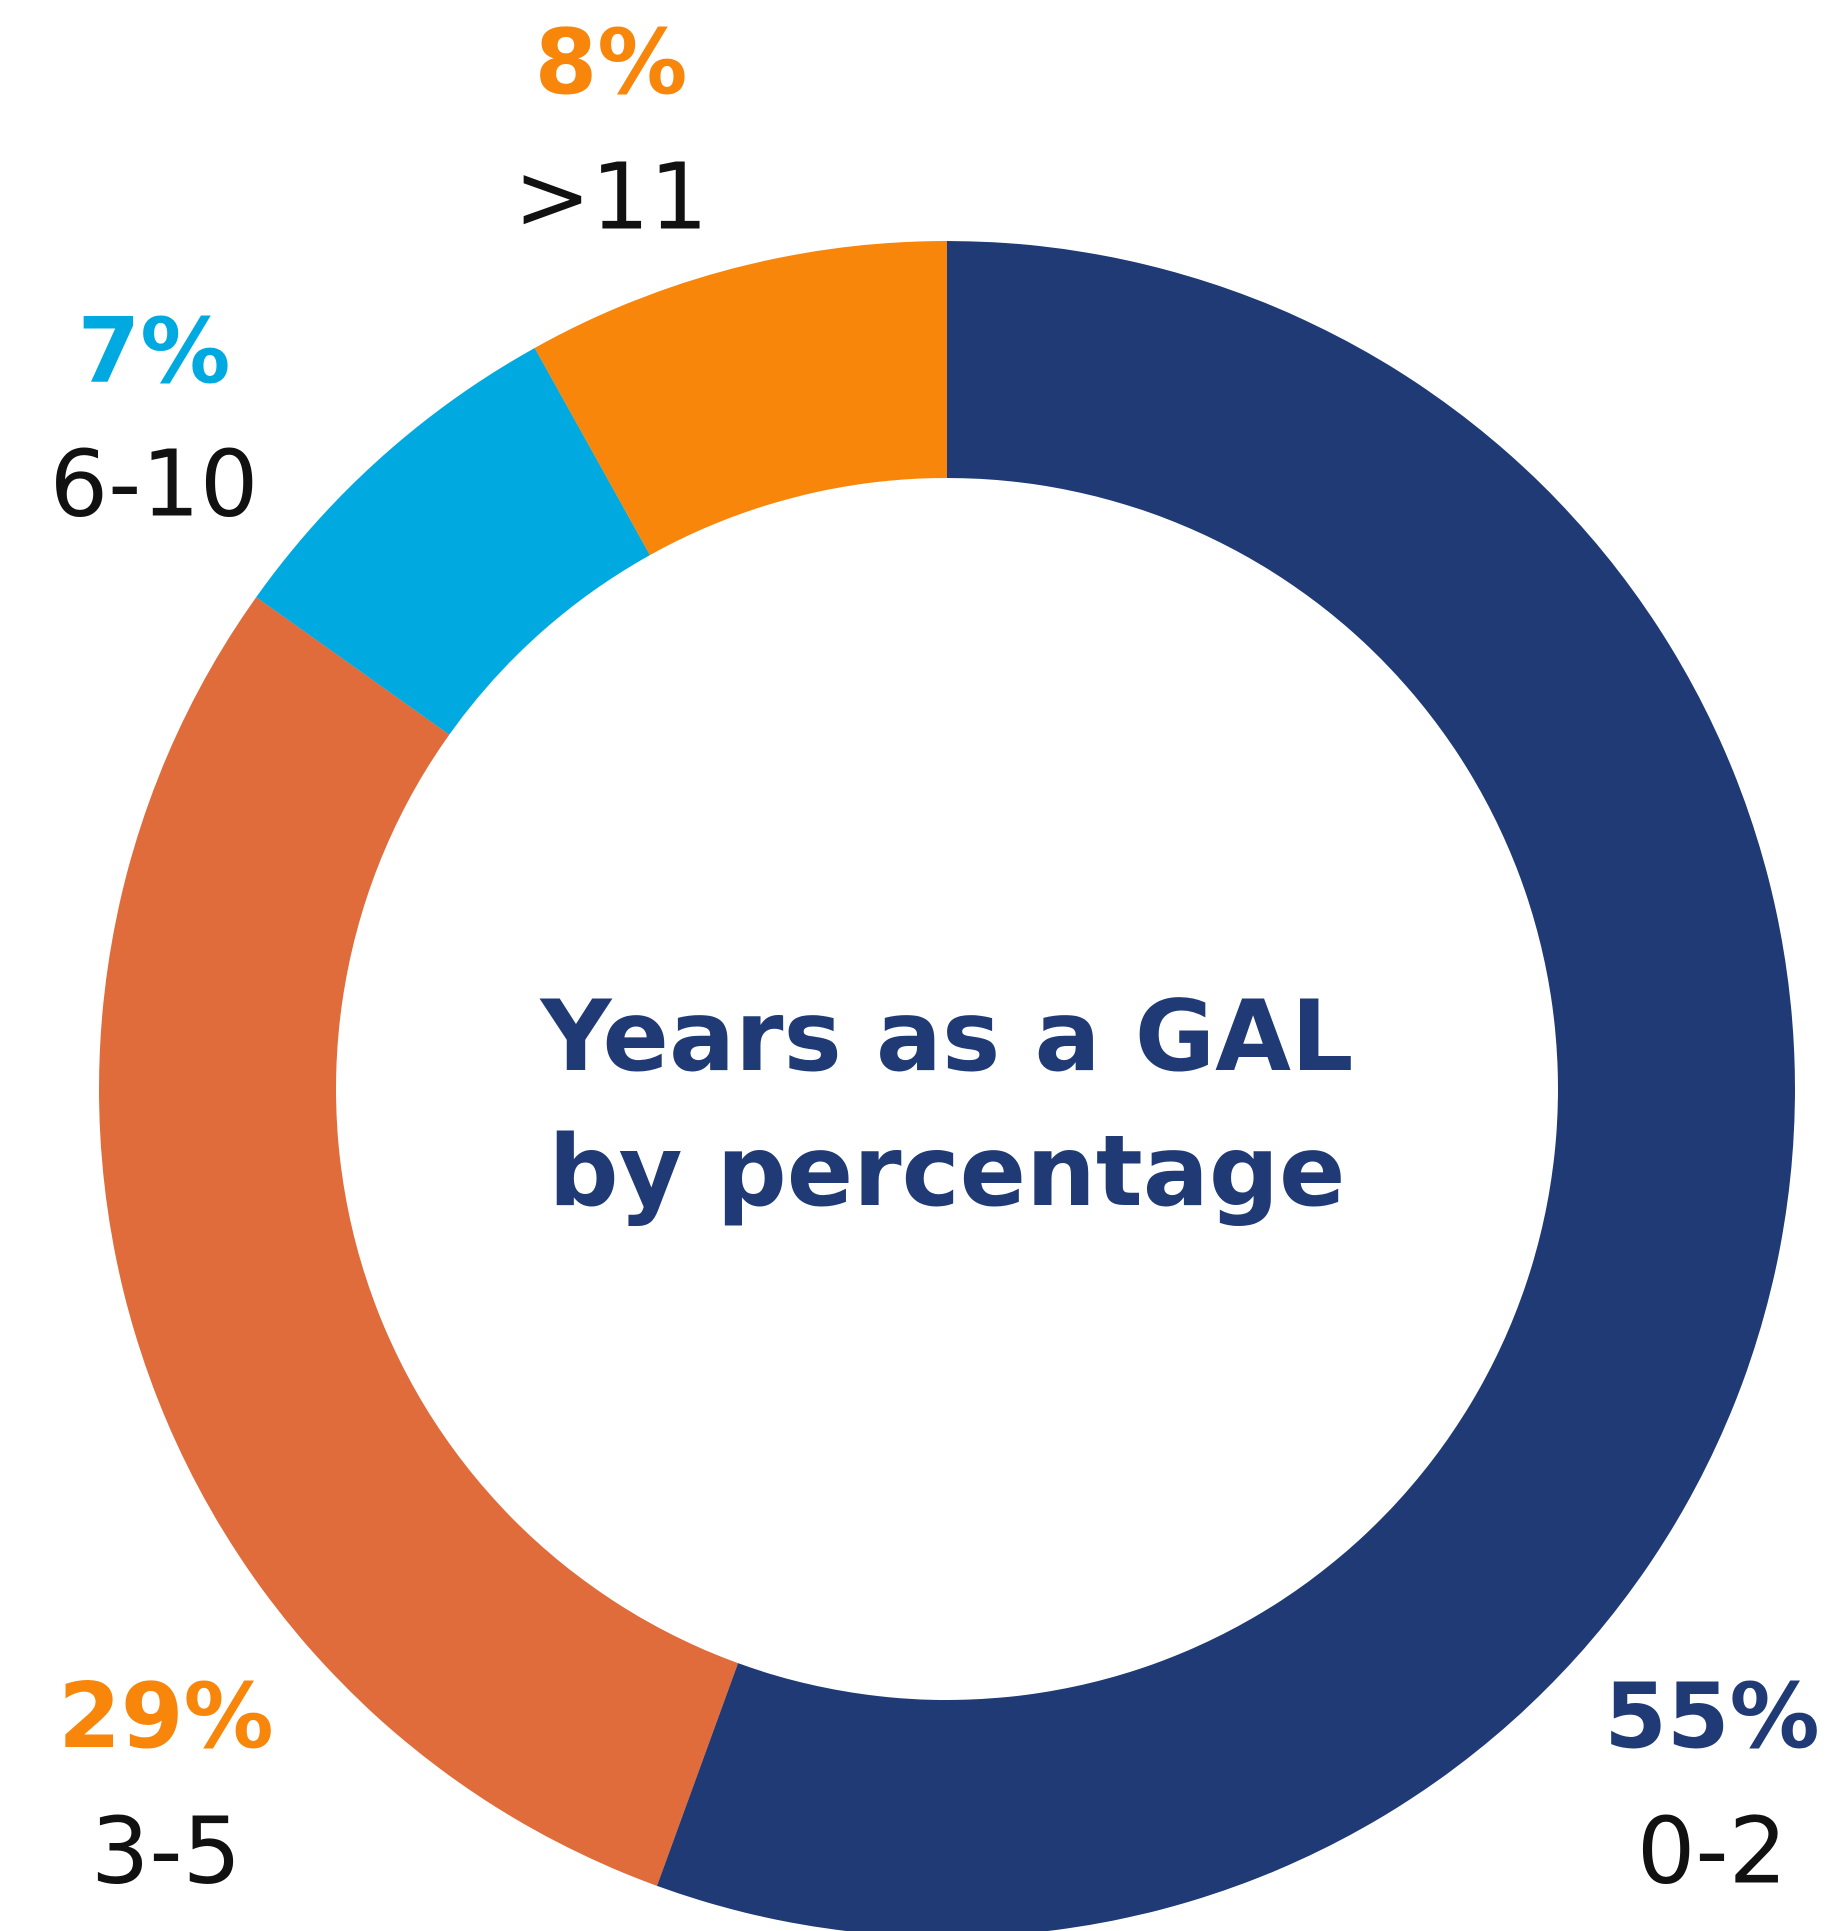  Describe the element at coordinates (154, 351) in the screenshot. I see `value-label: 7%` at that location.